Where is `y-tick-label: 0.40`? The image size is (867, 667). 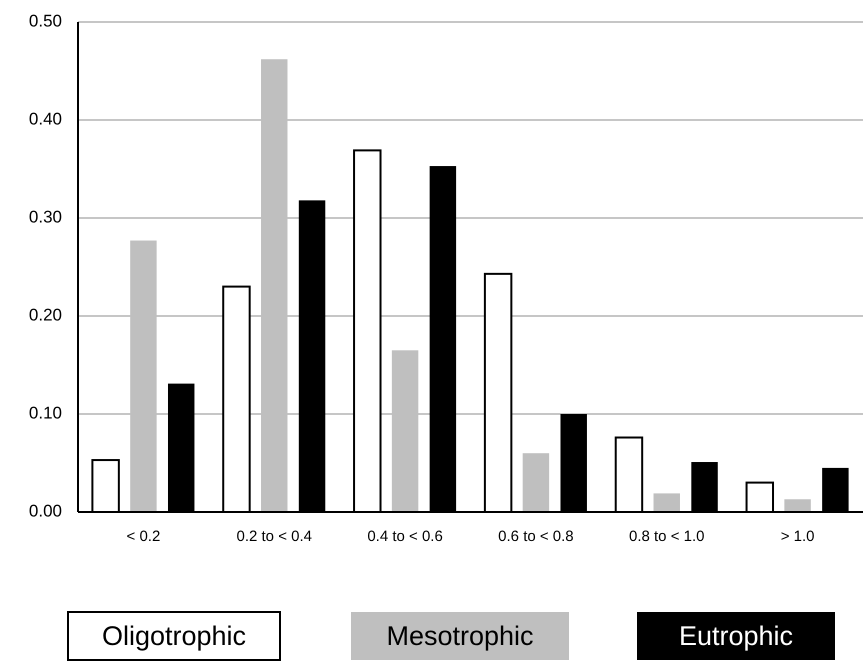
y-tick-label: 0.40 is located at coordinates (45, 118).